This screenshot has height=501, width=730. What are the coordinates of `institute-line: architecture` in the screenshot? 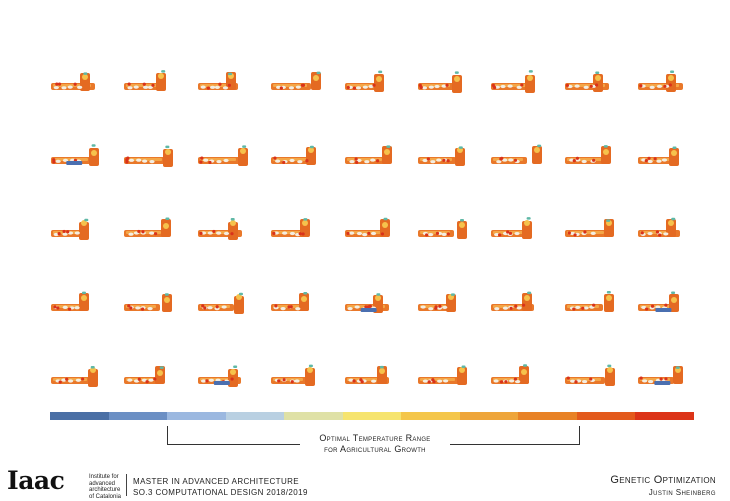 It's located at (105, 490).